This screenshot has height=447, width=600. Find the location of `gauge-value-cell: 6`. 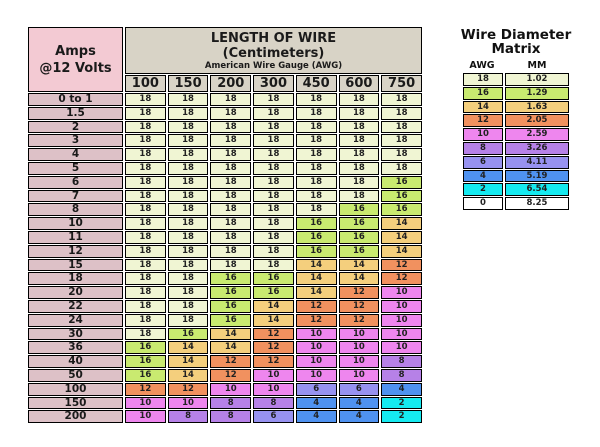

gauge-value-cell: 6 is located at coordinates (359, 389).